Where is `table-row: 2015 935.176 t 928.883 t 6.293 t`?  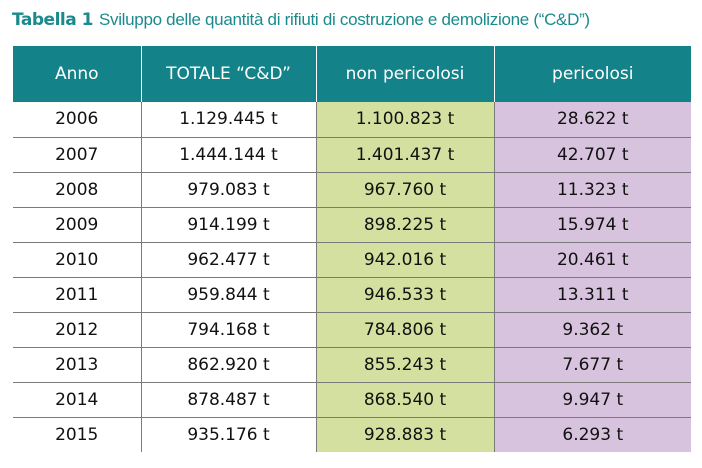
table-row: 2015 935.176 t 928.883 t 6.293 t is located at coordinates (352, 434).